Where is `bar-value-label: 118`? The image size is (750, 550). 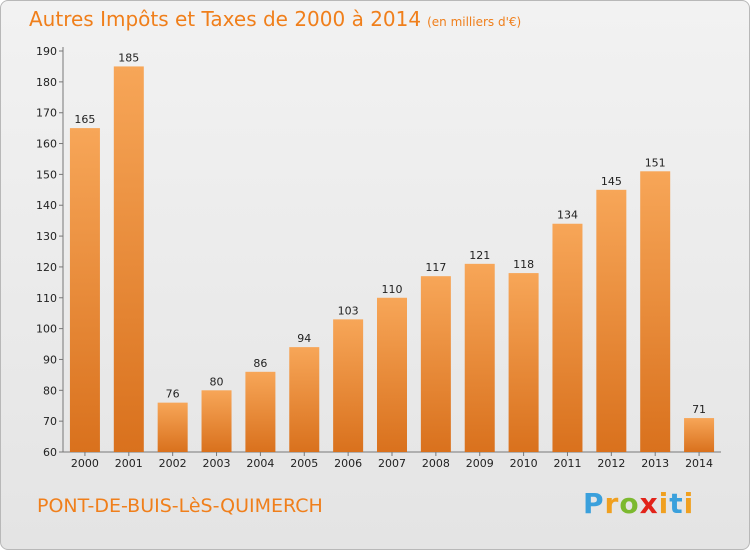 bar-value-label: 118 is located at coordinates (523, 264).